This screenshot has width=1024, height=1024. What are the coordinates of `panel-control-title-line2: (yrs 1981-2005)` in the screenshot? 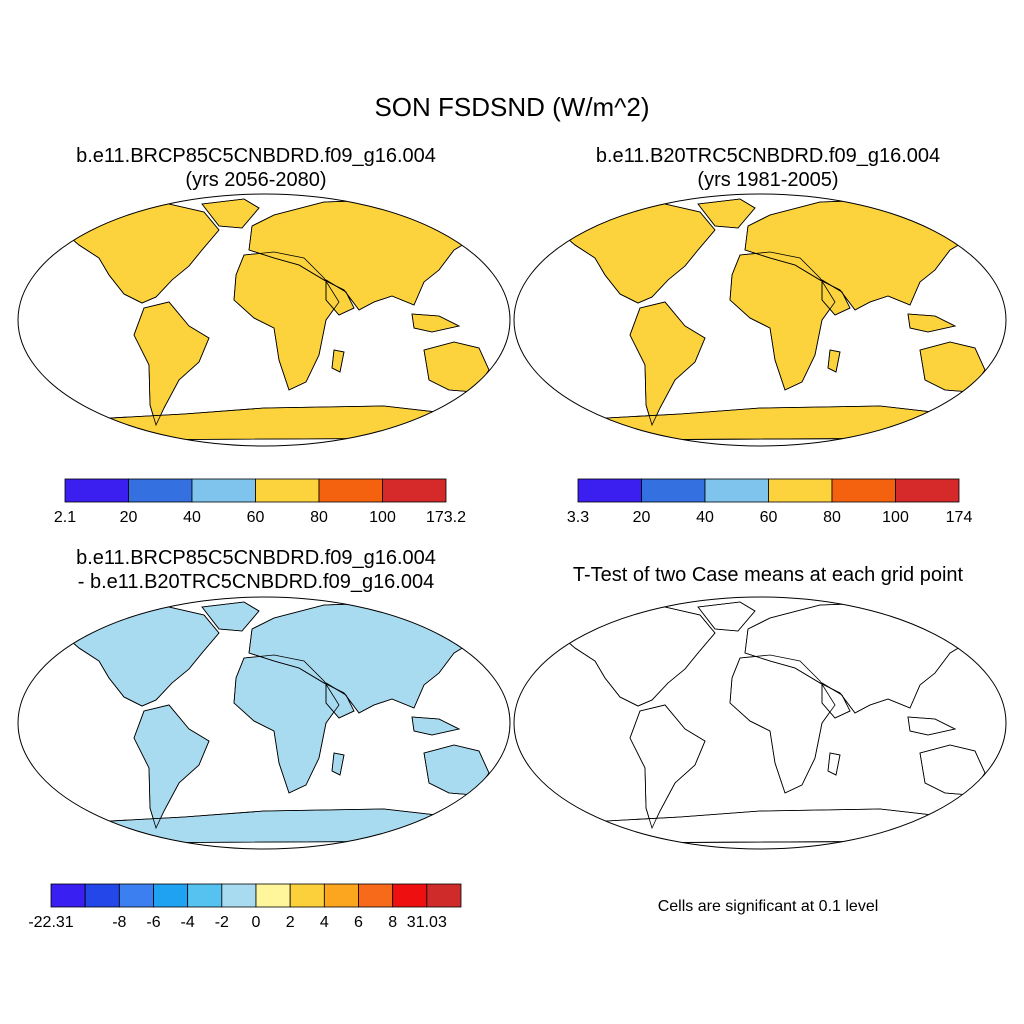 It's located at (768, 180).